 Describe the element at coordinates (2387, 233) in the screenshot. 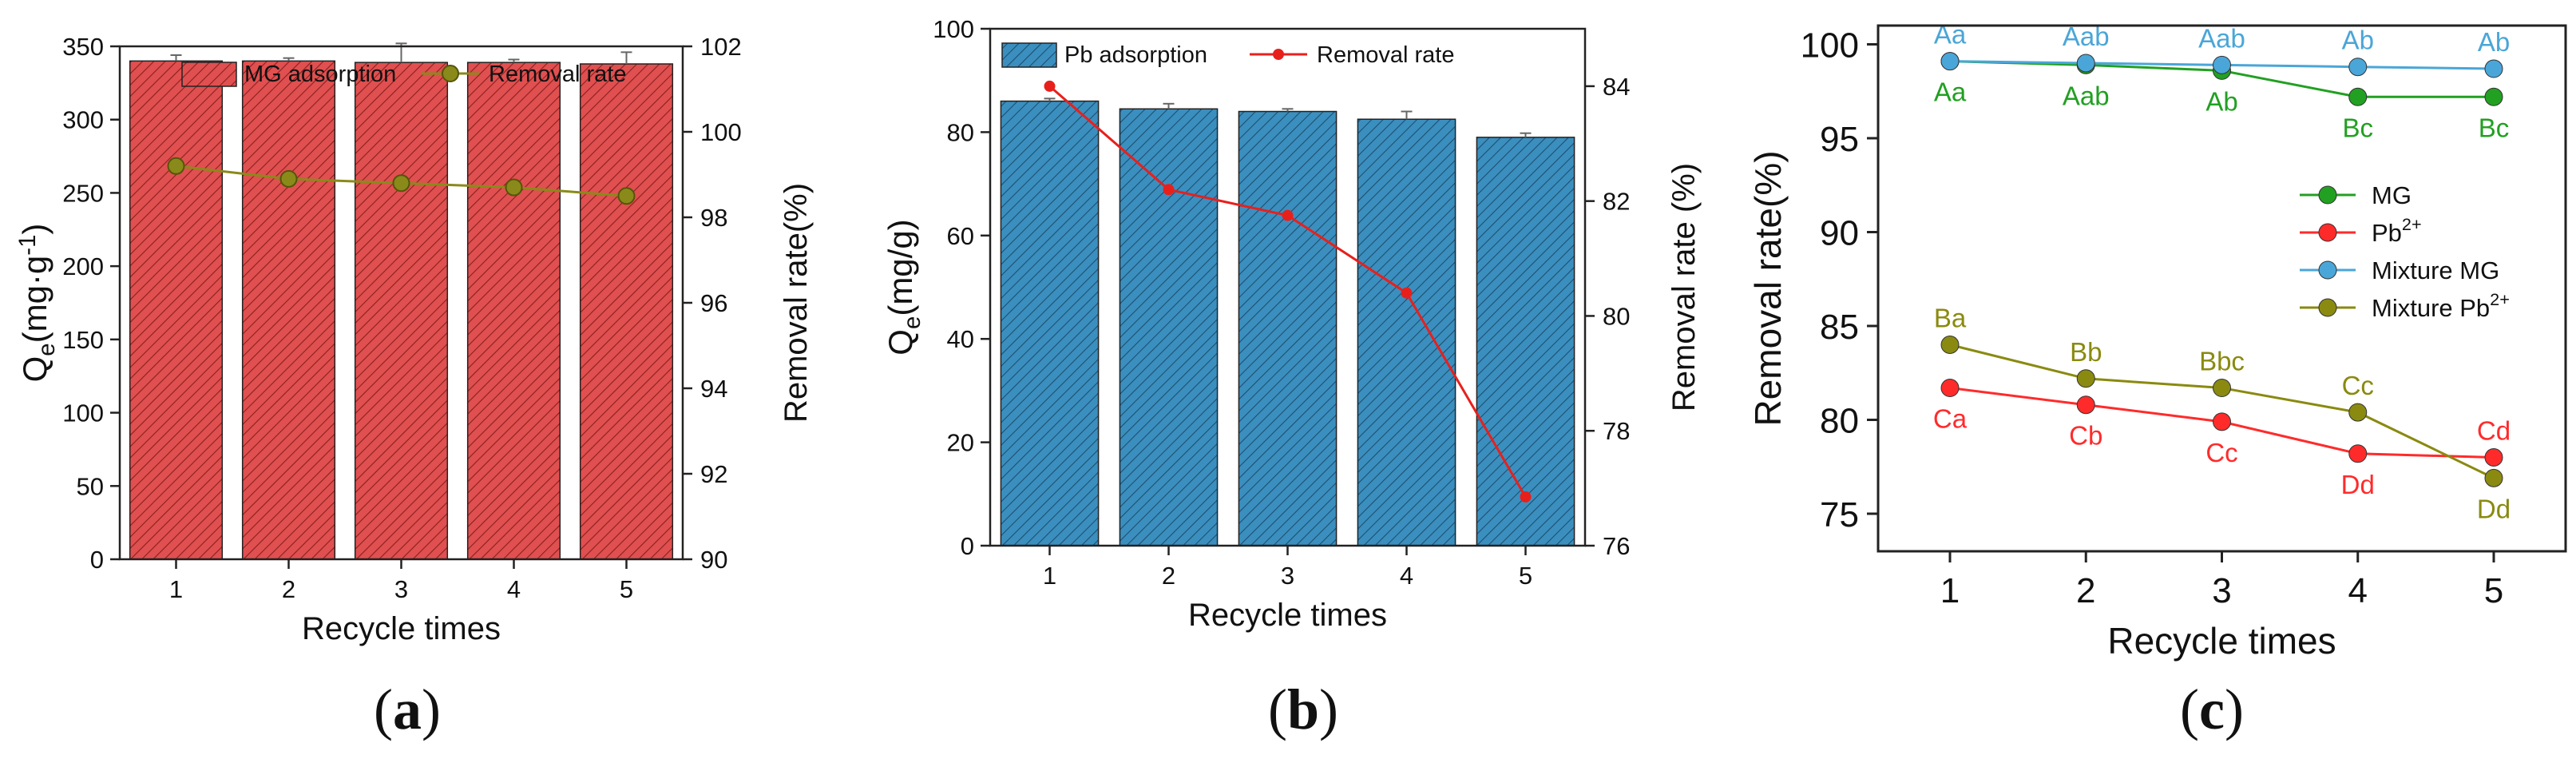

I see `text-span: Pb` at that location.